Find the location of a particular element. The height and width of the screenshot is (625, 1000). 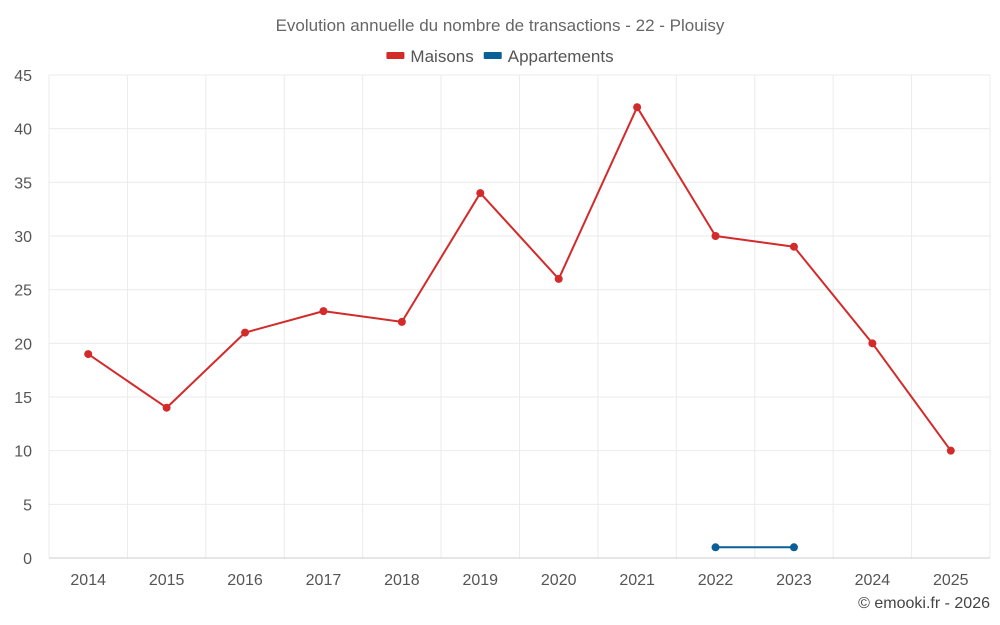

x-tick-label: 2016 is located at coordinates (245, 580).